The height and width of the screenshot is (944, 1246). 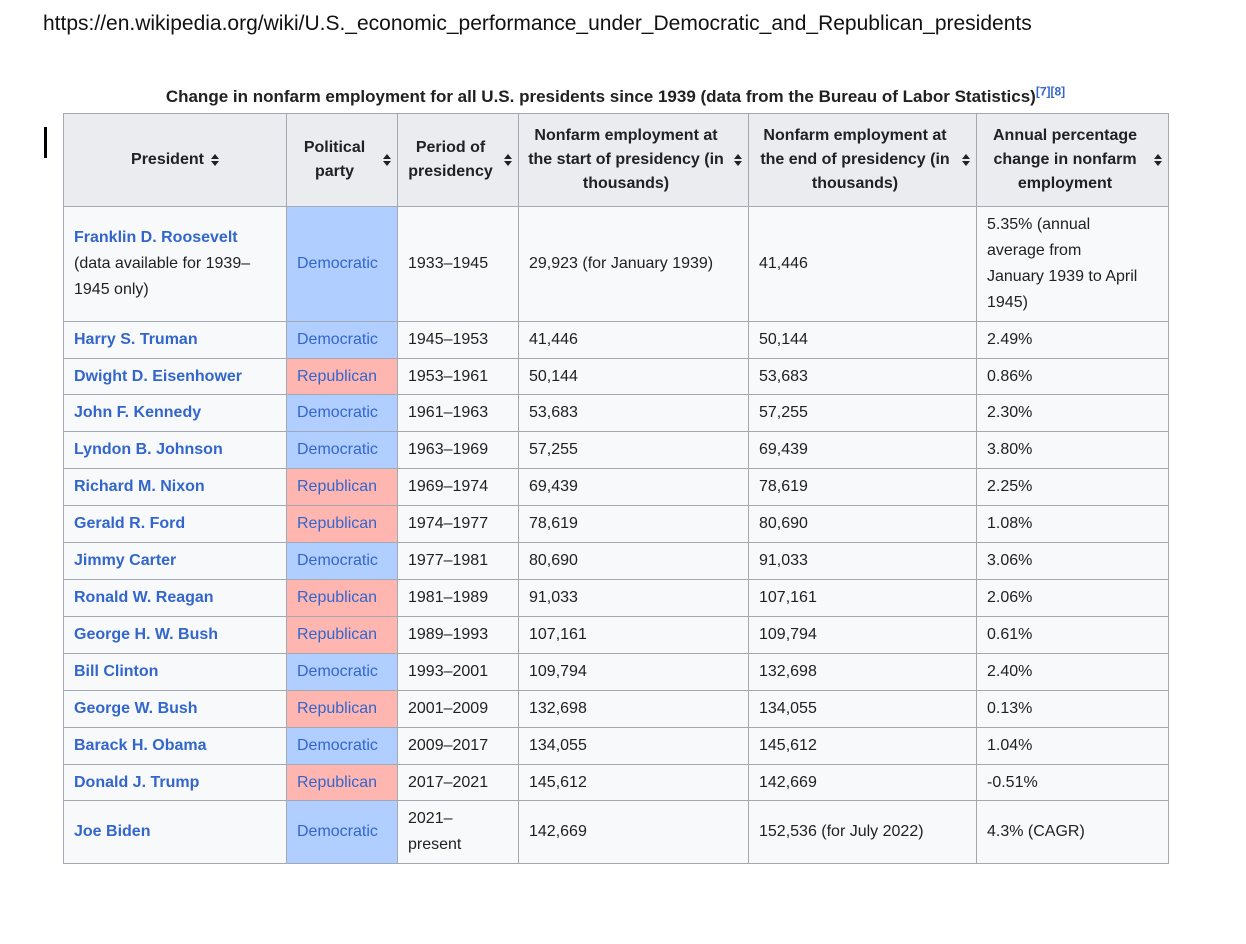 What do you see at coordinates (1072, 339) in the screenshot?
I see `annual-change-cell: 2.49%` at bounding box center [1072, 339].